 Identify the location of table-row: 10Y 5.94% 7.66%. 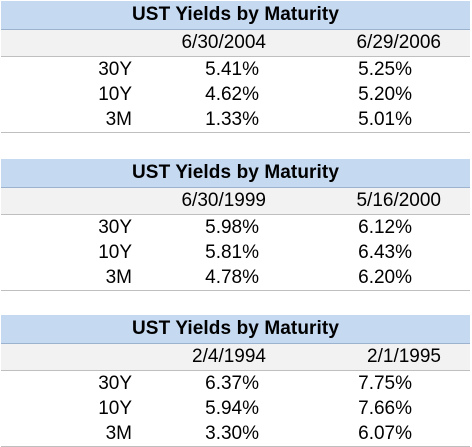
(235, 408).